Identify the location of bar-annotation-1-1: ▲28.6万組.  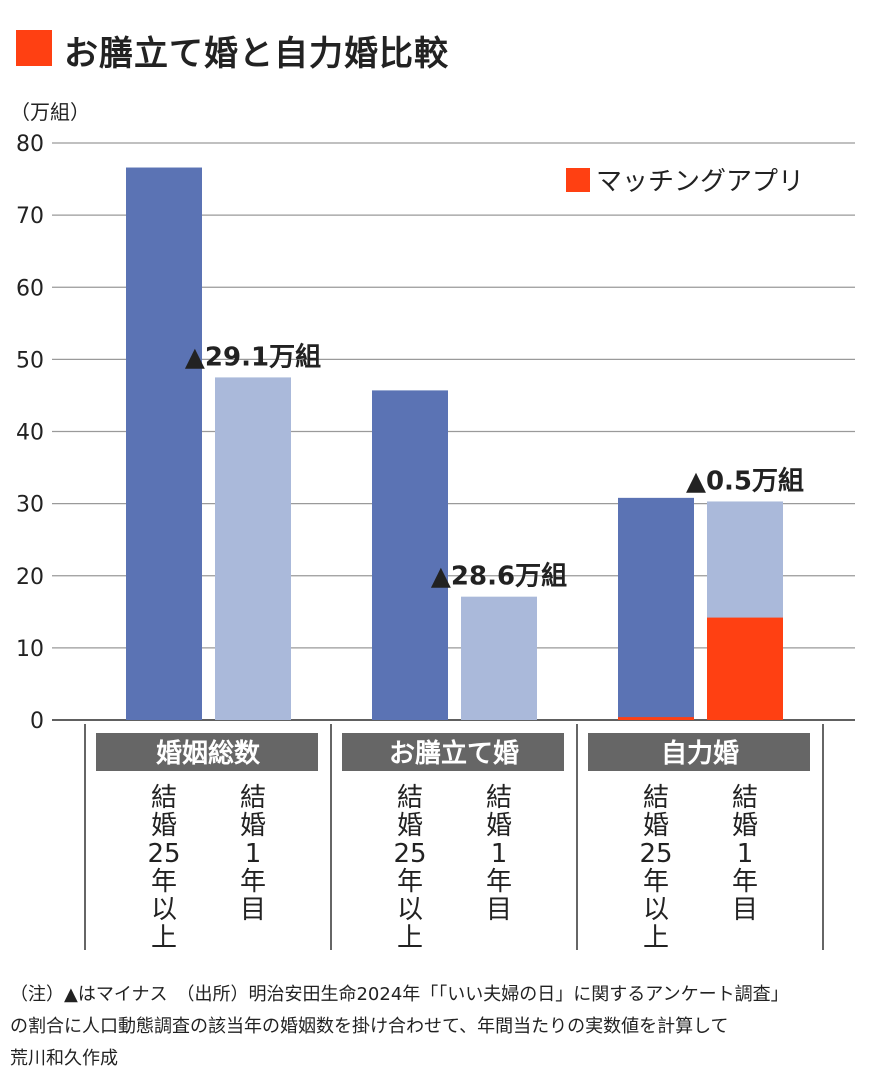
(499, 576).